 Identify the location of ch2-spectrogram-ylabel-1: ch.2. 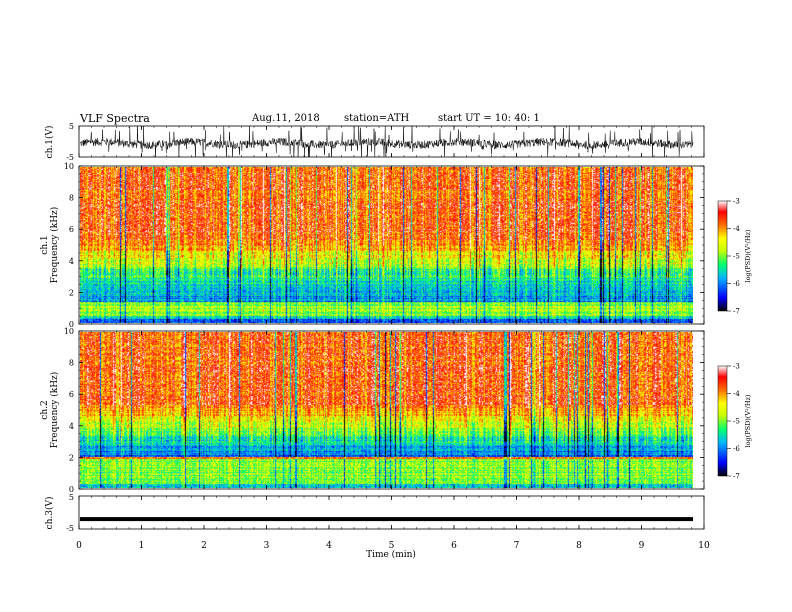
(45, 409).